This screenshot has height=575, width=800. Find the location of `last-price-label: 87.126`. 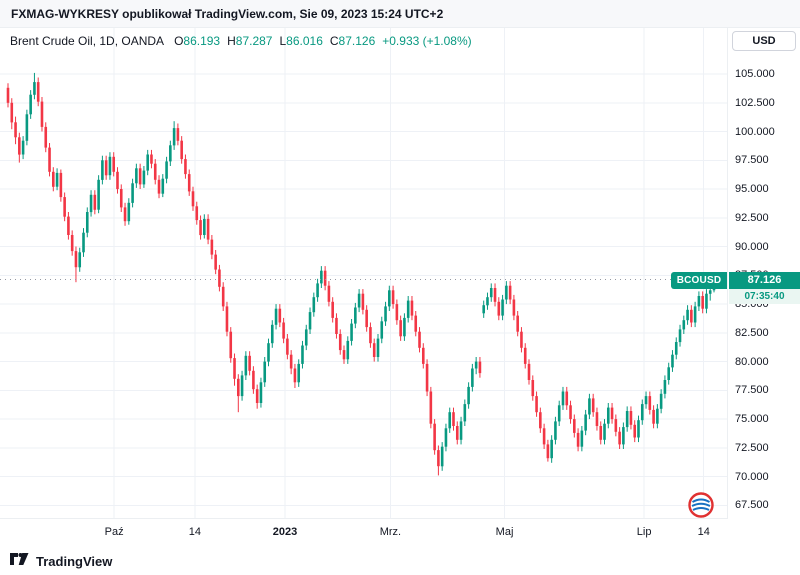

last-price-label: 87.126 is located at coordinates (764, 280).